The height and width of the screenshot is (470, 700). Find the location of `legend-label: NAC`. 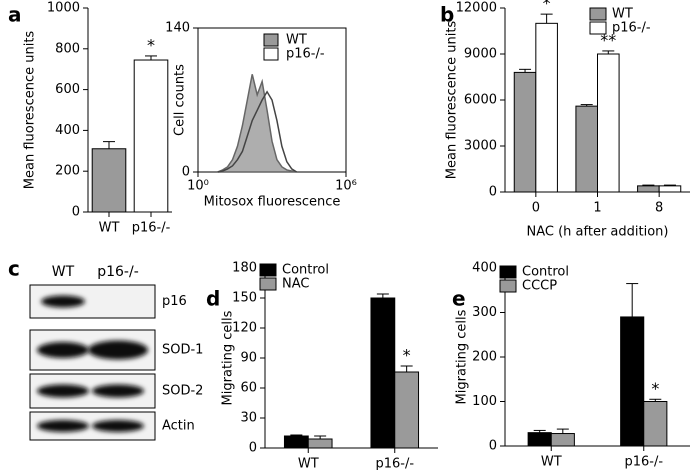

legend-label: NAC is located at coordinates (295, 284).